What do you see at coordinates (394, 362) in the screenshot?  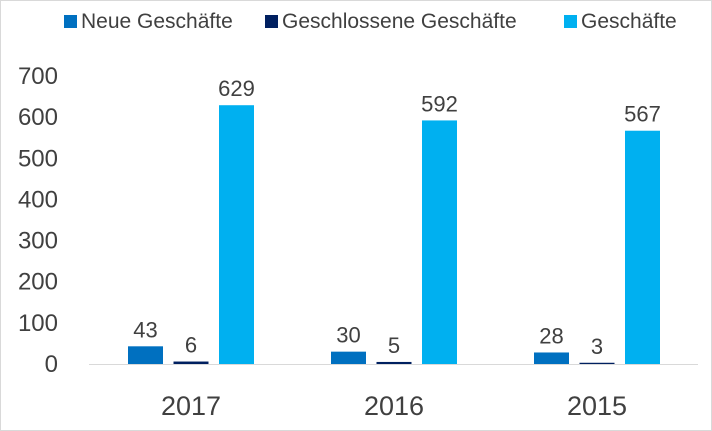 I see `bar-2-2016` at bounding box center [394, 362].